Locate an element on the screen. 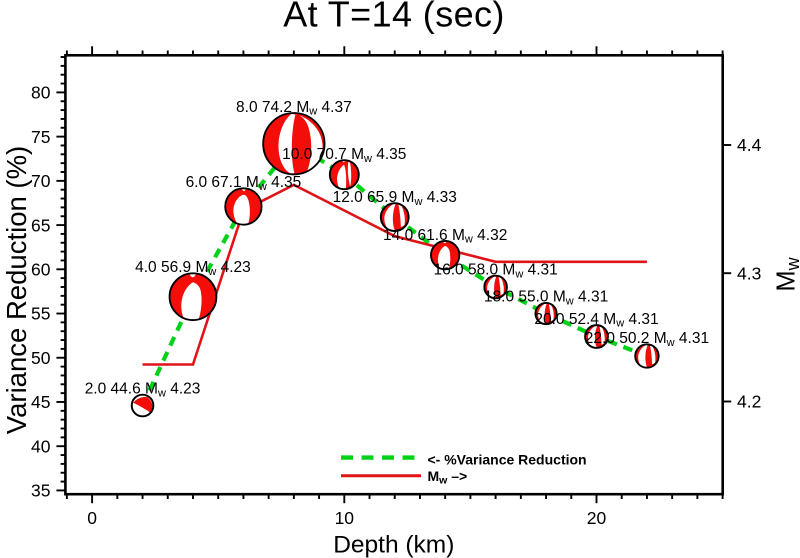 Image resolution: width=800 pixels, height=558 pixels. svg-text: 18.0 55.0 Mw 4.31 is located at coordinates (546, 298).